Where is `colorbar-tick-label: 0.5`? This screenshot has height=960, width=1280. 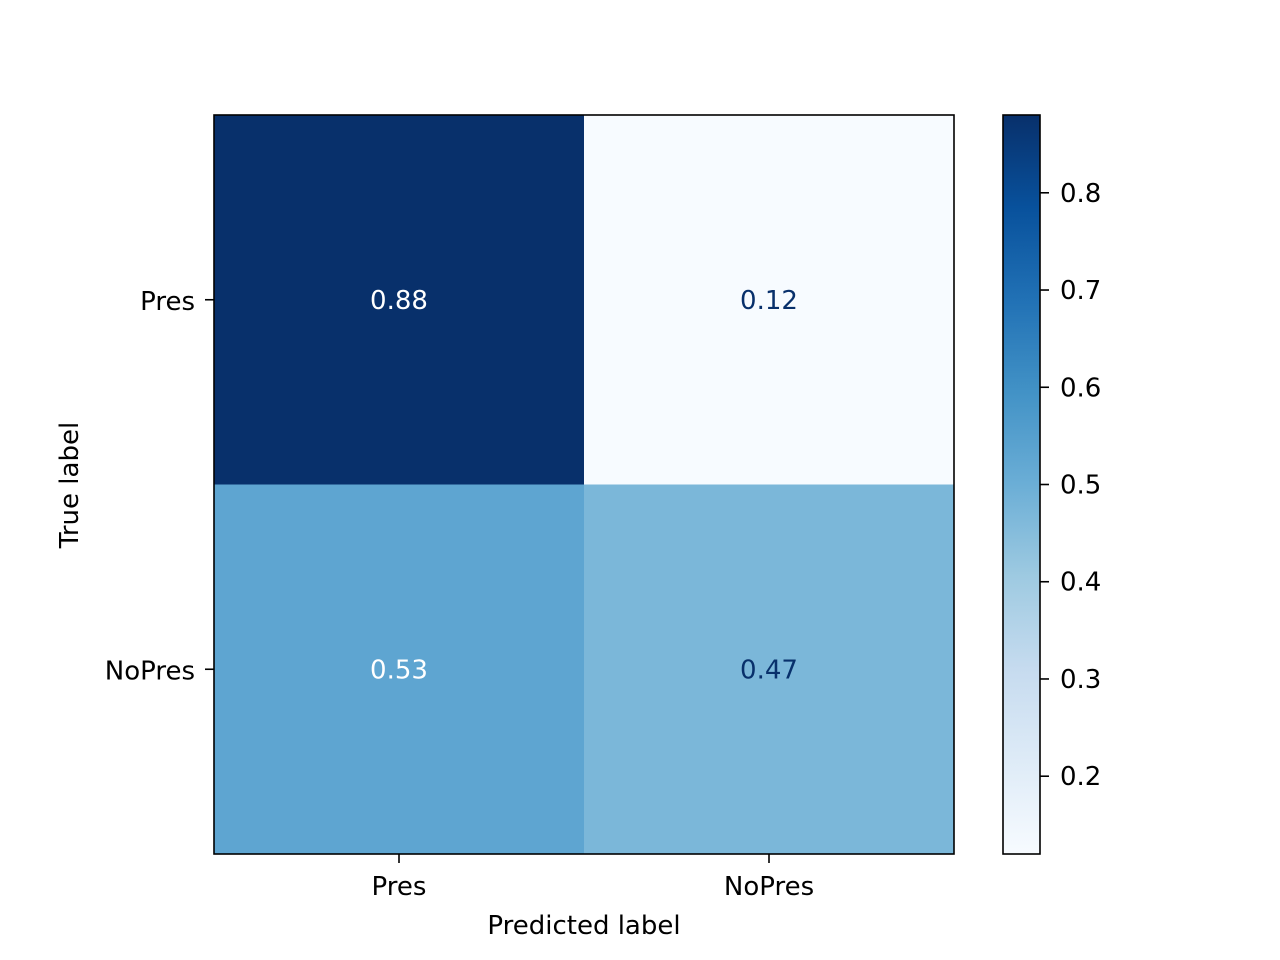 colorbar-tick-label: 0.5 is located at coordinates (1080, 486).